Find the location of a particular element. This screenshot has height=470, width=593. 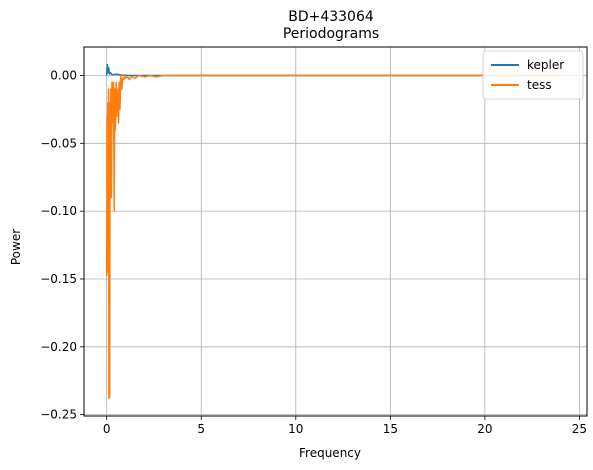

y-tick-label: −0.25 is located at coordinates (58, 415).